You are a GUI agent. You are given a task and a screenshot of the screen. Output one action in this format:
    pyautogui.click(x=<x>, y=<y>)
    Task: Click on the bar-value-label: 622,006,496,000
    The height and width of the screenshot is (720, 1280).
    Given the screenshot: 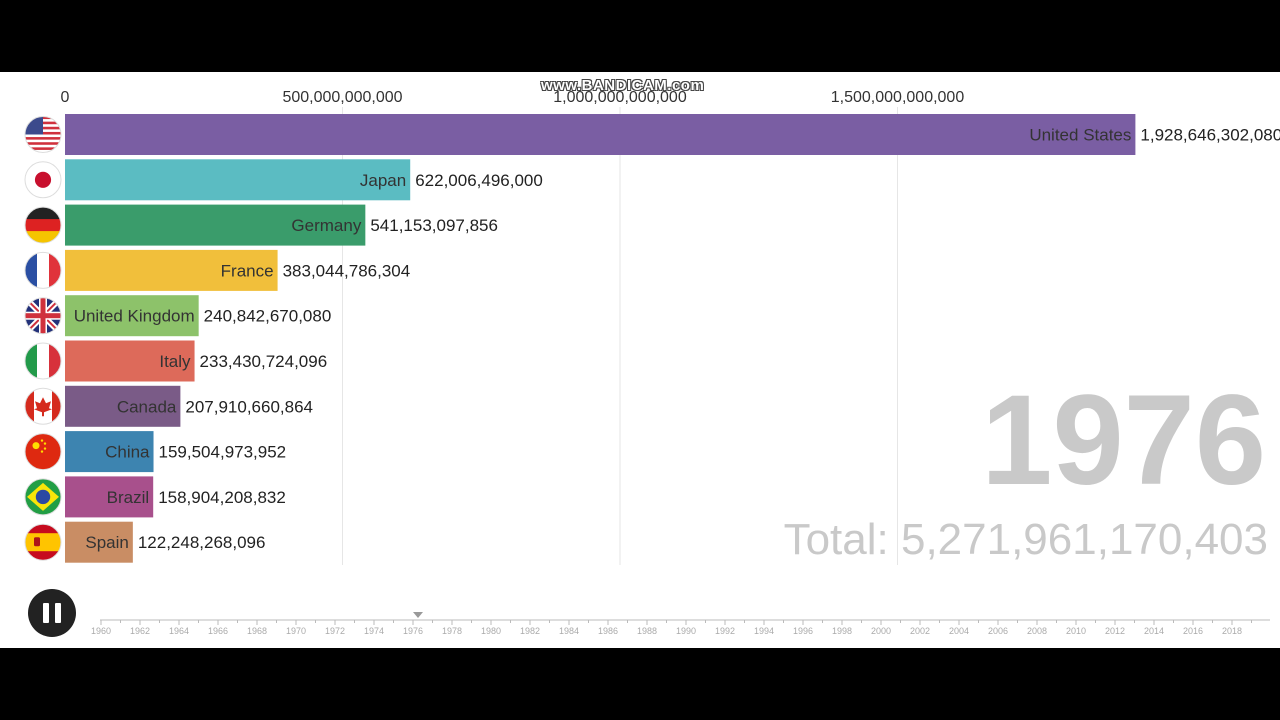 What is the action you would take?
    pyautogui.click(x=479, y=180)
    